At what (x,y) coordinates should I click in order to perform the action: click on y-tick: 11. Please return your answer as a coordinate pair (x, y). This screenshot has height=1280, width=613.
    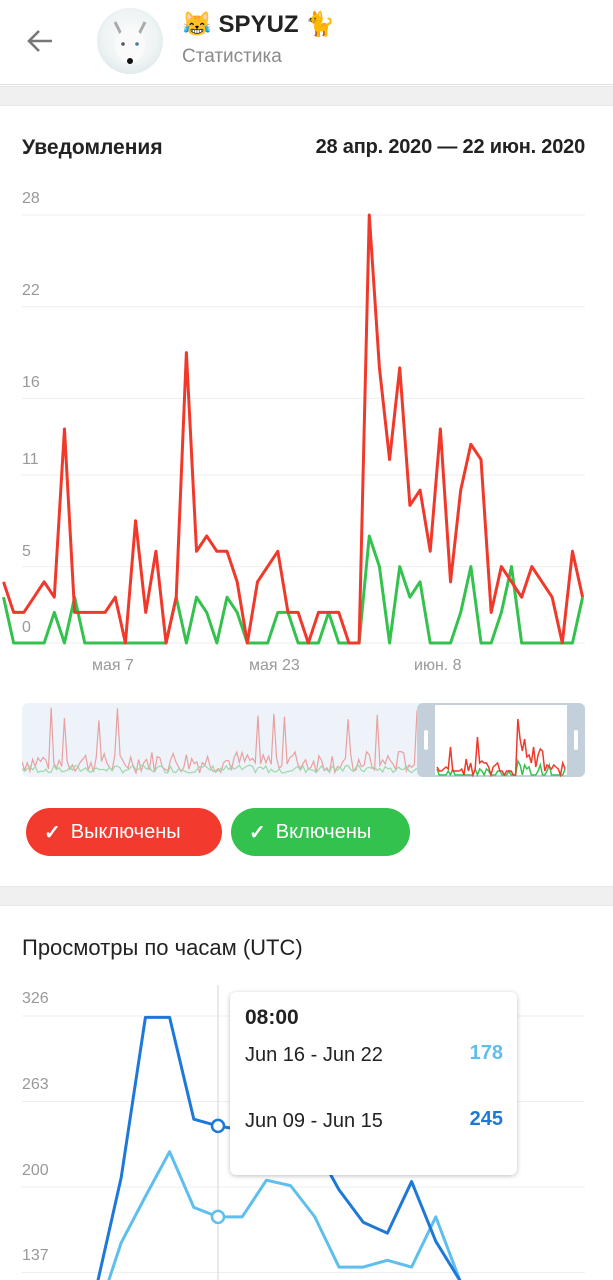
    Looking at the image, I should click on (30, 459).